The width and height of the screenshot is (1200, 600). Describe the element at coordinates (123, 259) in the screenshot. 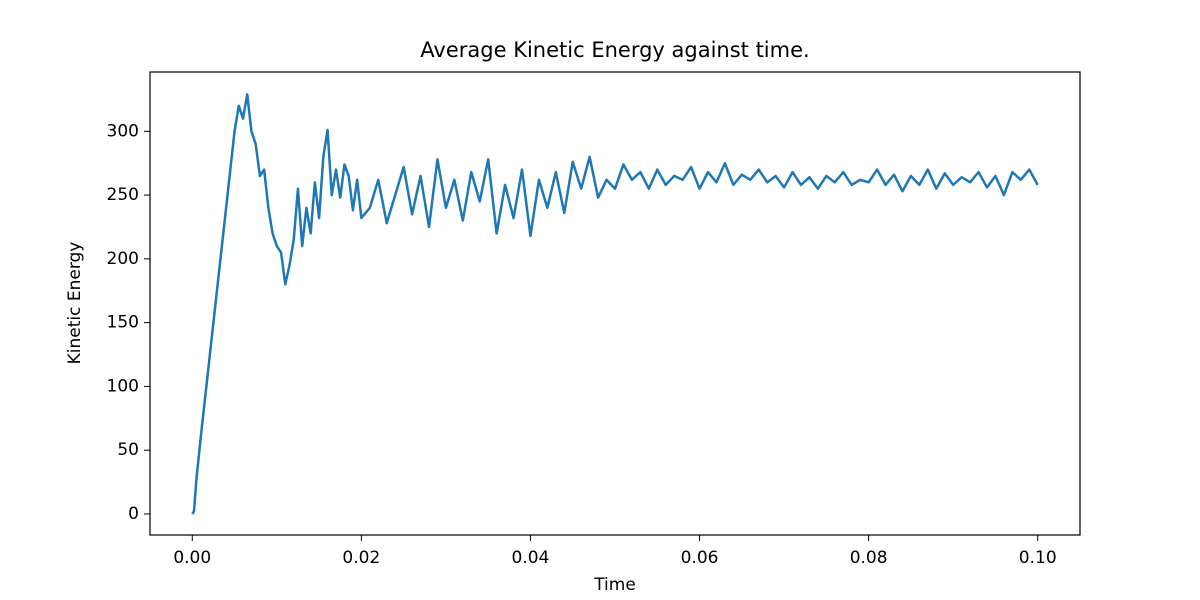

I see `y-tick-label: 200` at that location.